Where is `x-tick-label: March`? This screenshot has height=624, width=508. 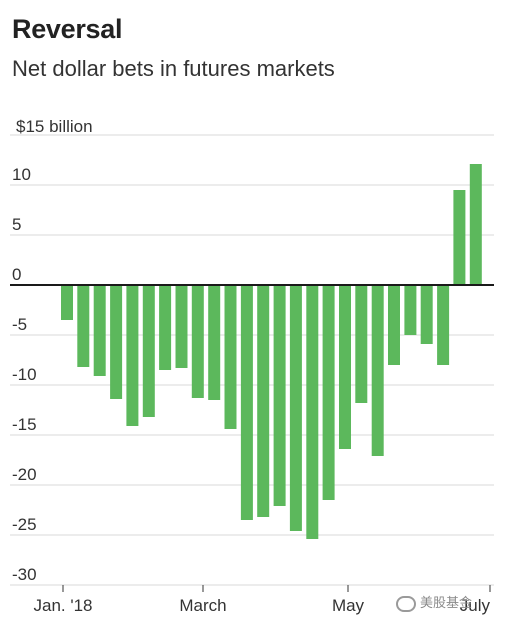
x-tick-label: March is located at coordinates (202, 605).